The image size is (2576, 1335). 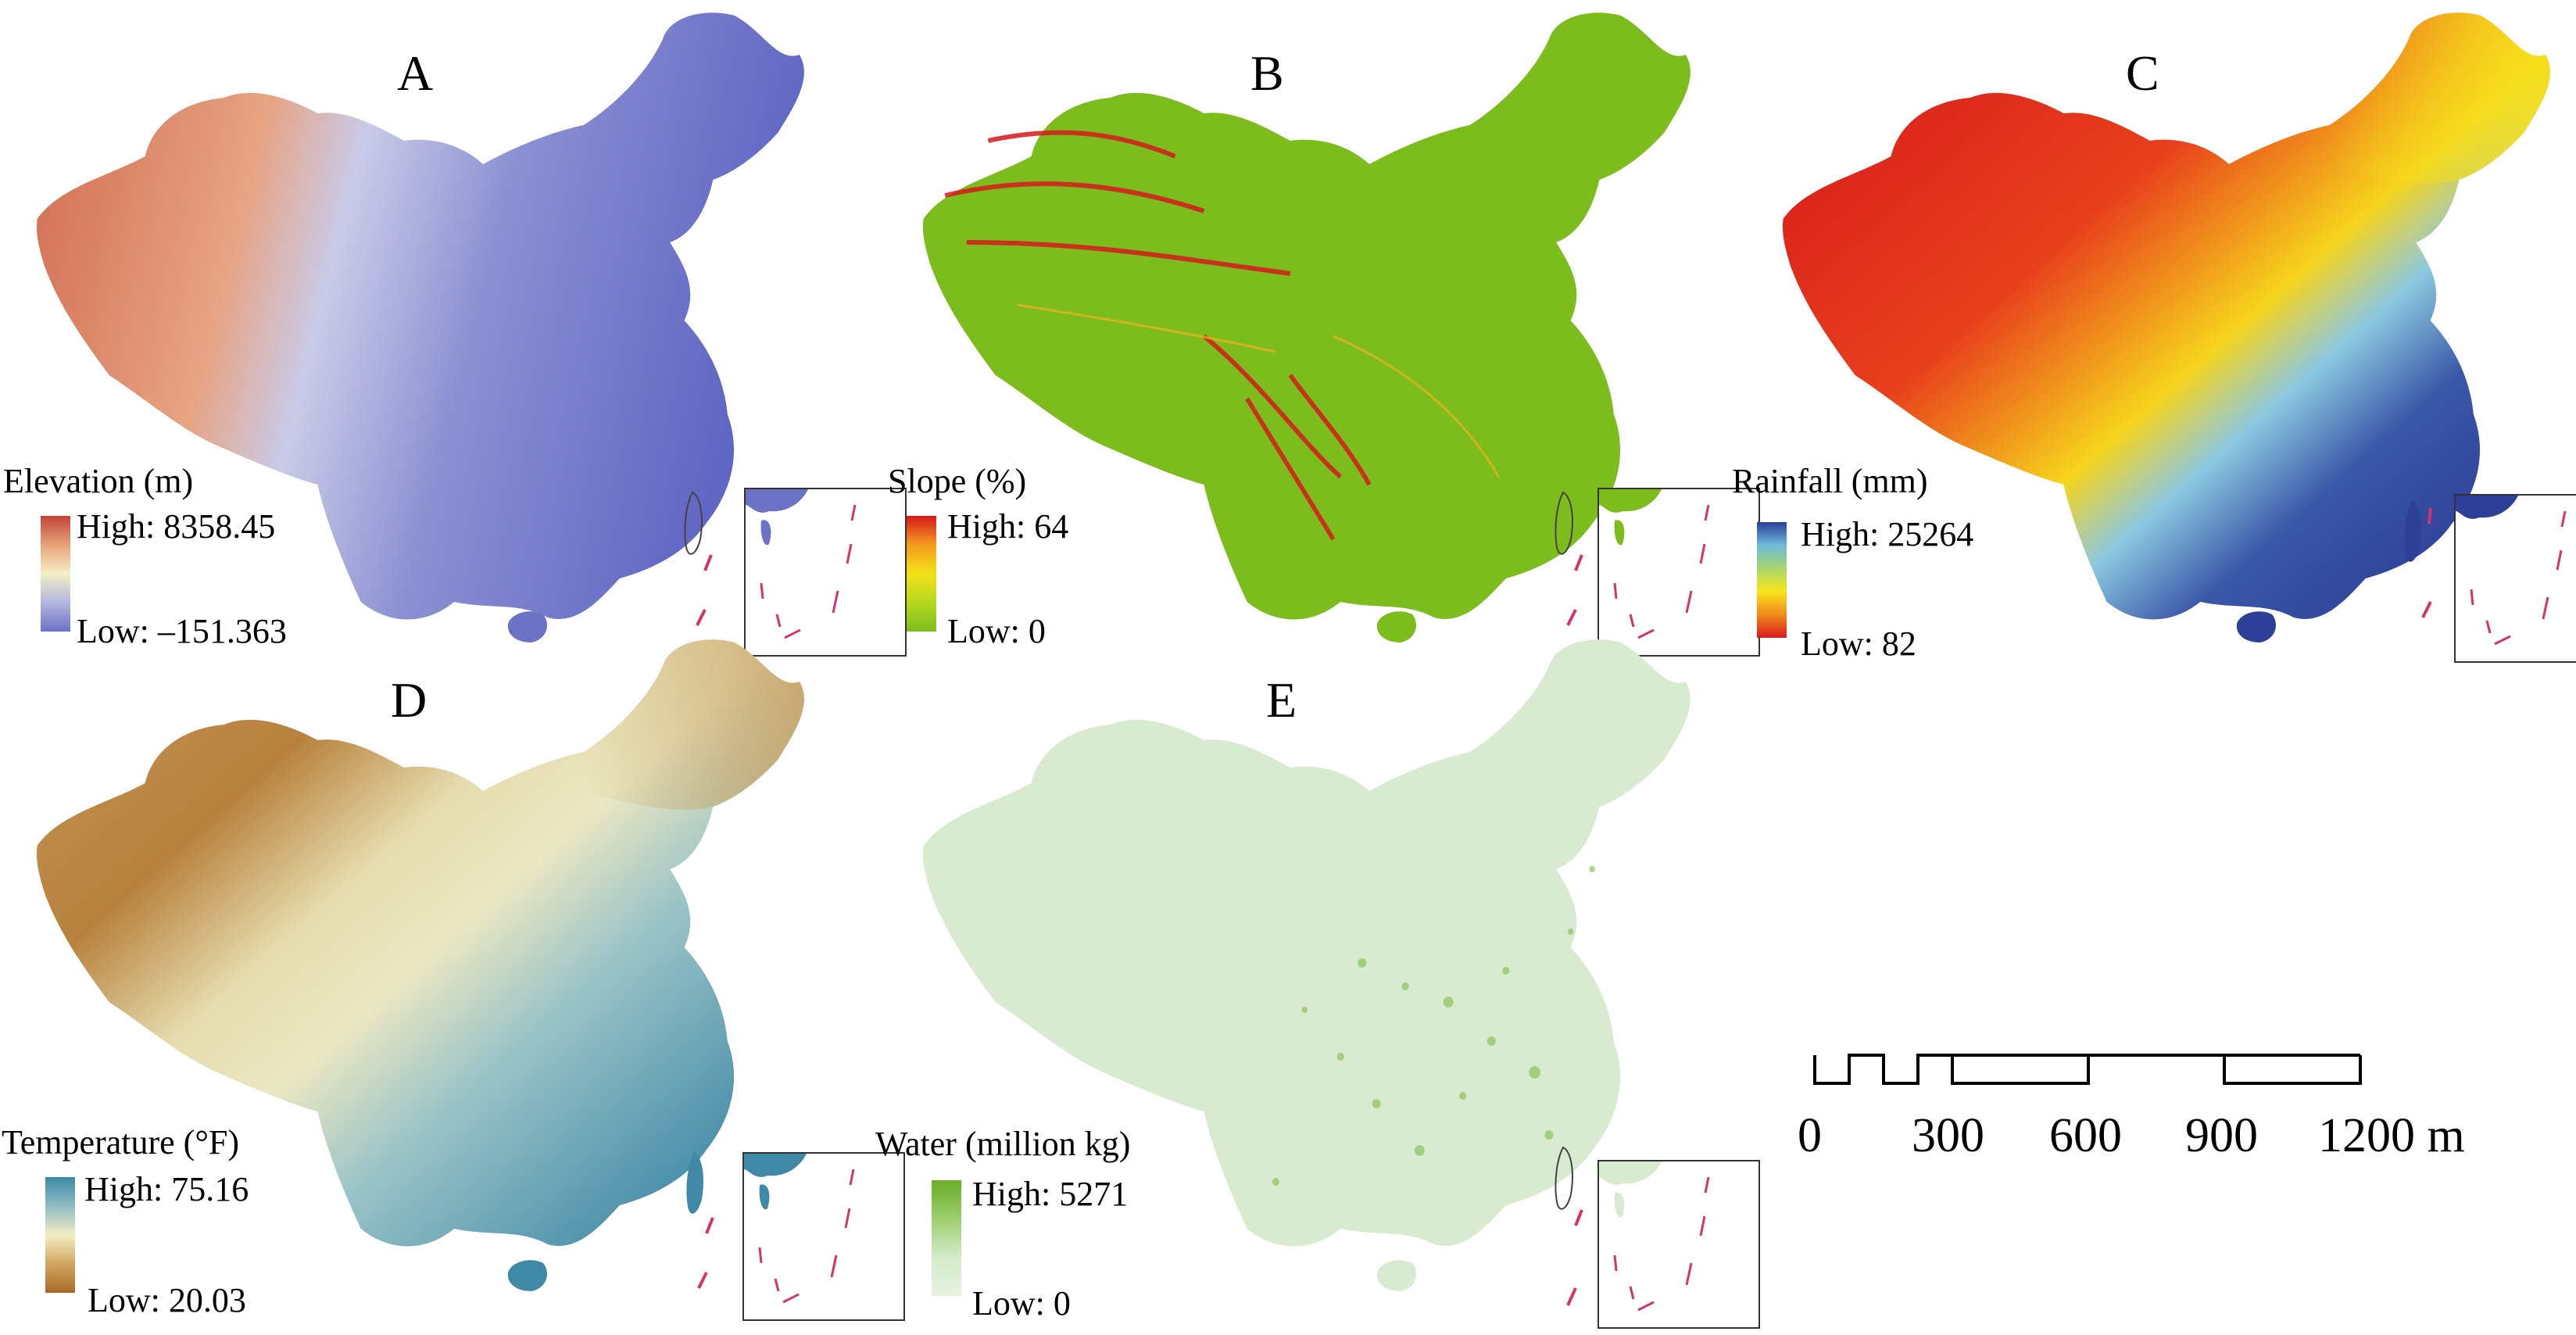 I want to click on inset-map-c, so click(x=2515, y=579).